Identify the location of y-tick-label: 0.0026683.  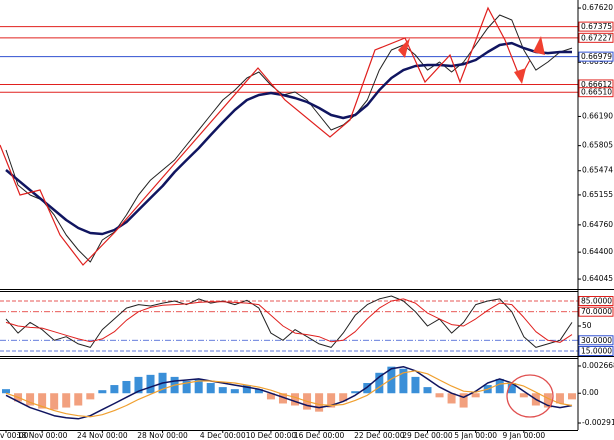
(598, 365).